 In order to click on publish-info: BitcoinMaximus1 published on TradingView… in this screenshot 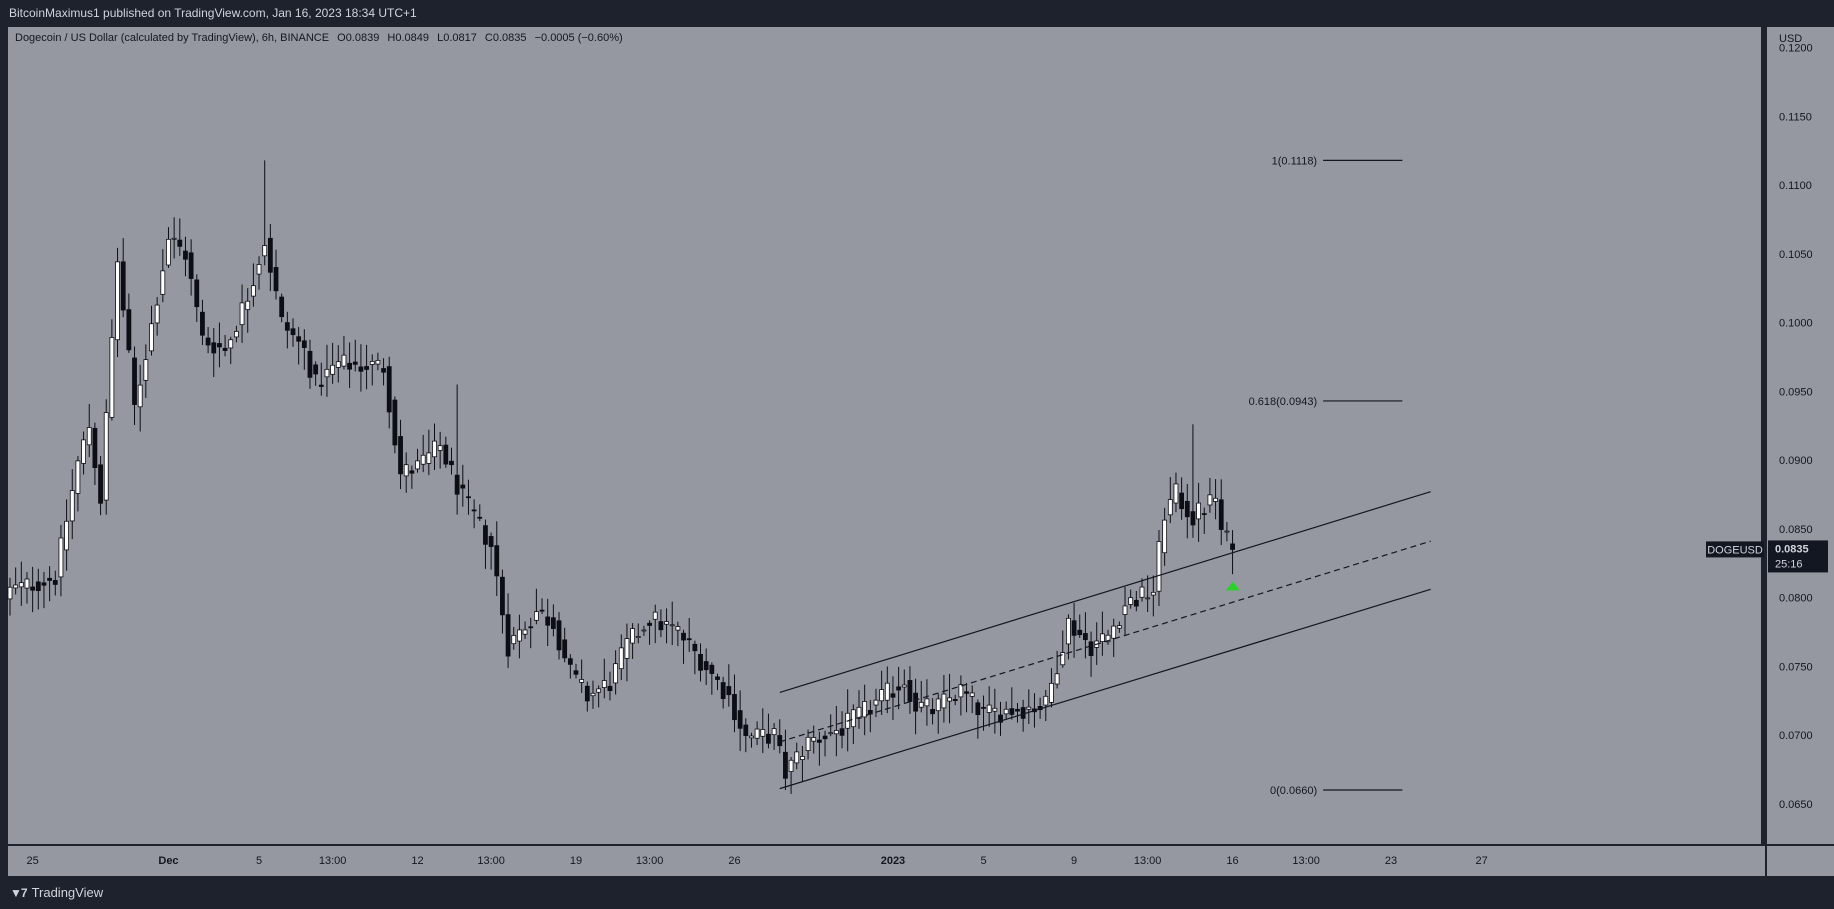, I will do `click(917, 13)`.